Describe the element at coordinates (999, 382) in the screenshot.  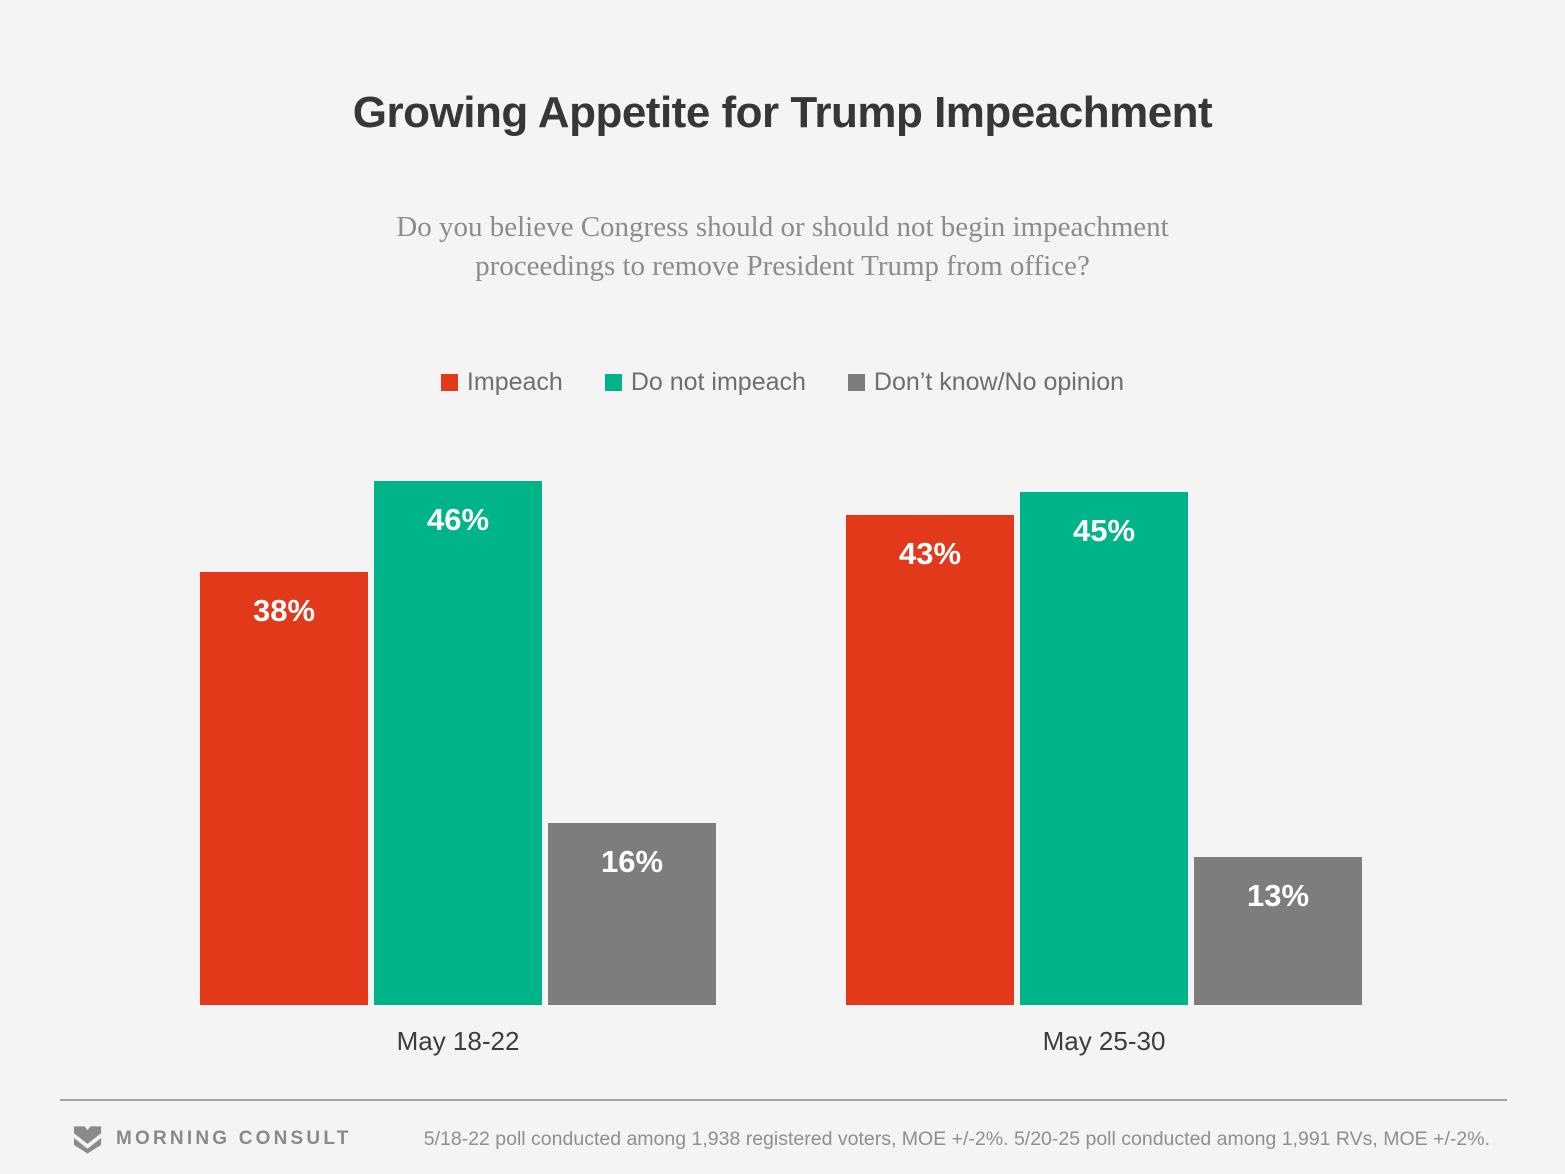
I see `legend-label-dont-know: Don’t know/No opinion` at that location.